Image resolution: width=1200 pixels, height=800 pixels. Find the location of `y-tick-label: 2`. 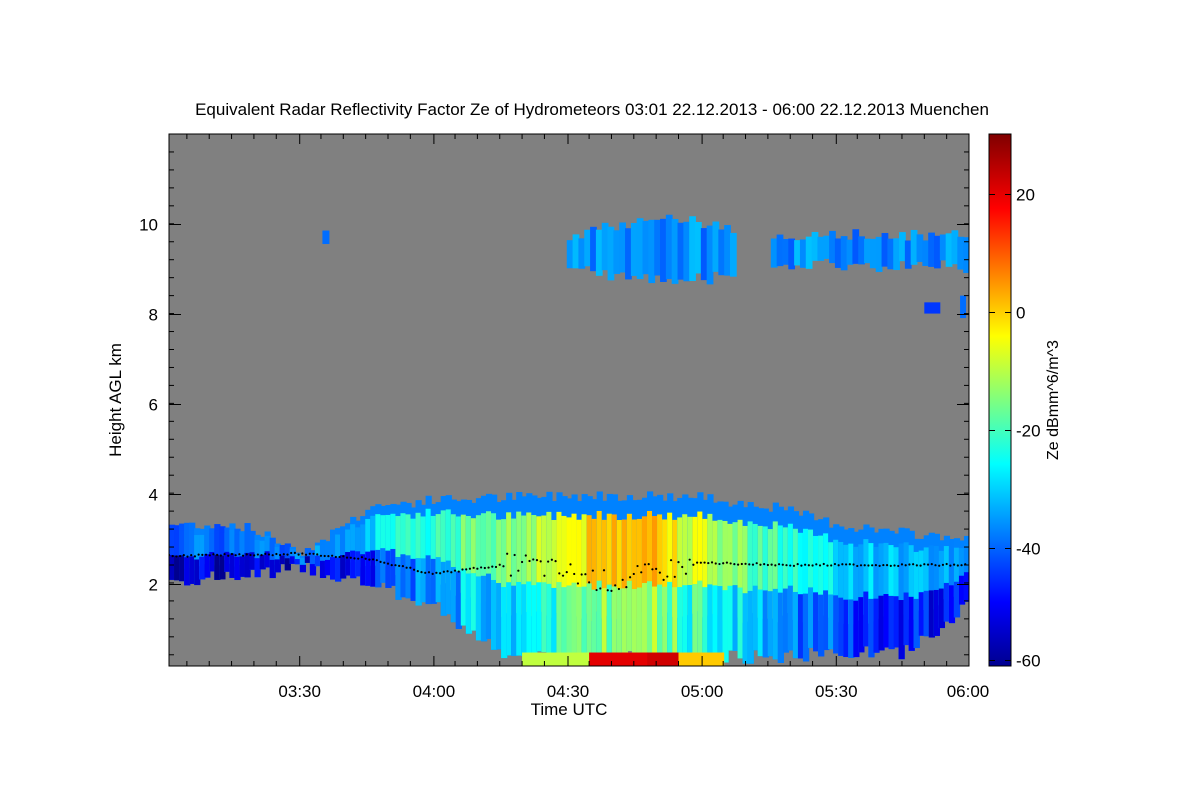

y-tick-label: 2 is located at coordinates (153, 585).